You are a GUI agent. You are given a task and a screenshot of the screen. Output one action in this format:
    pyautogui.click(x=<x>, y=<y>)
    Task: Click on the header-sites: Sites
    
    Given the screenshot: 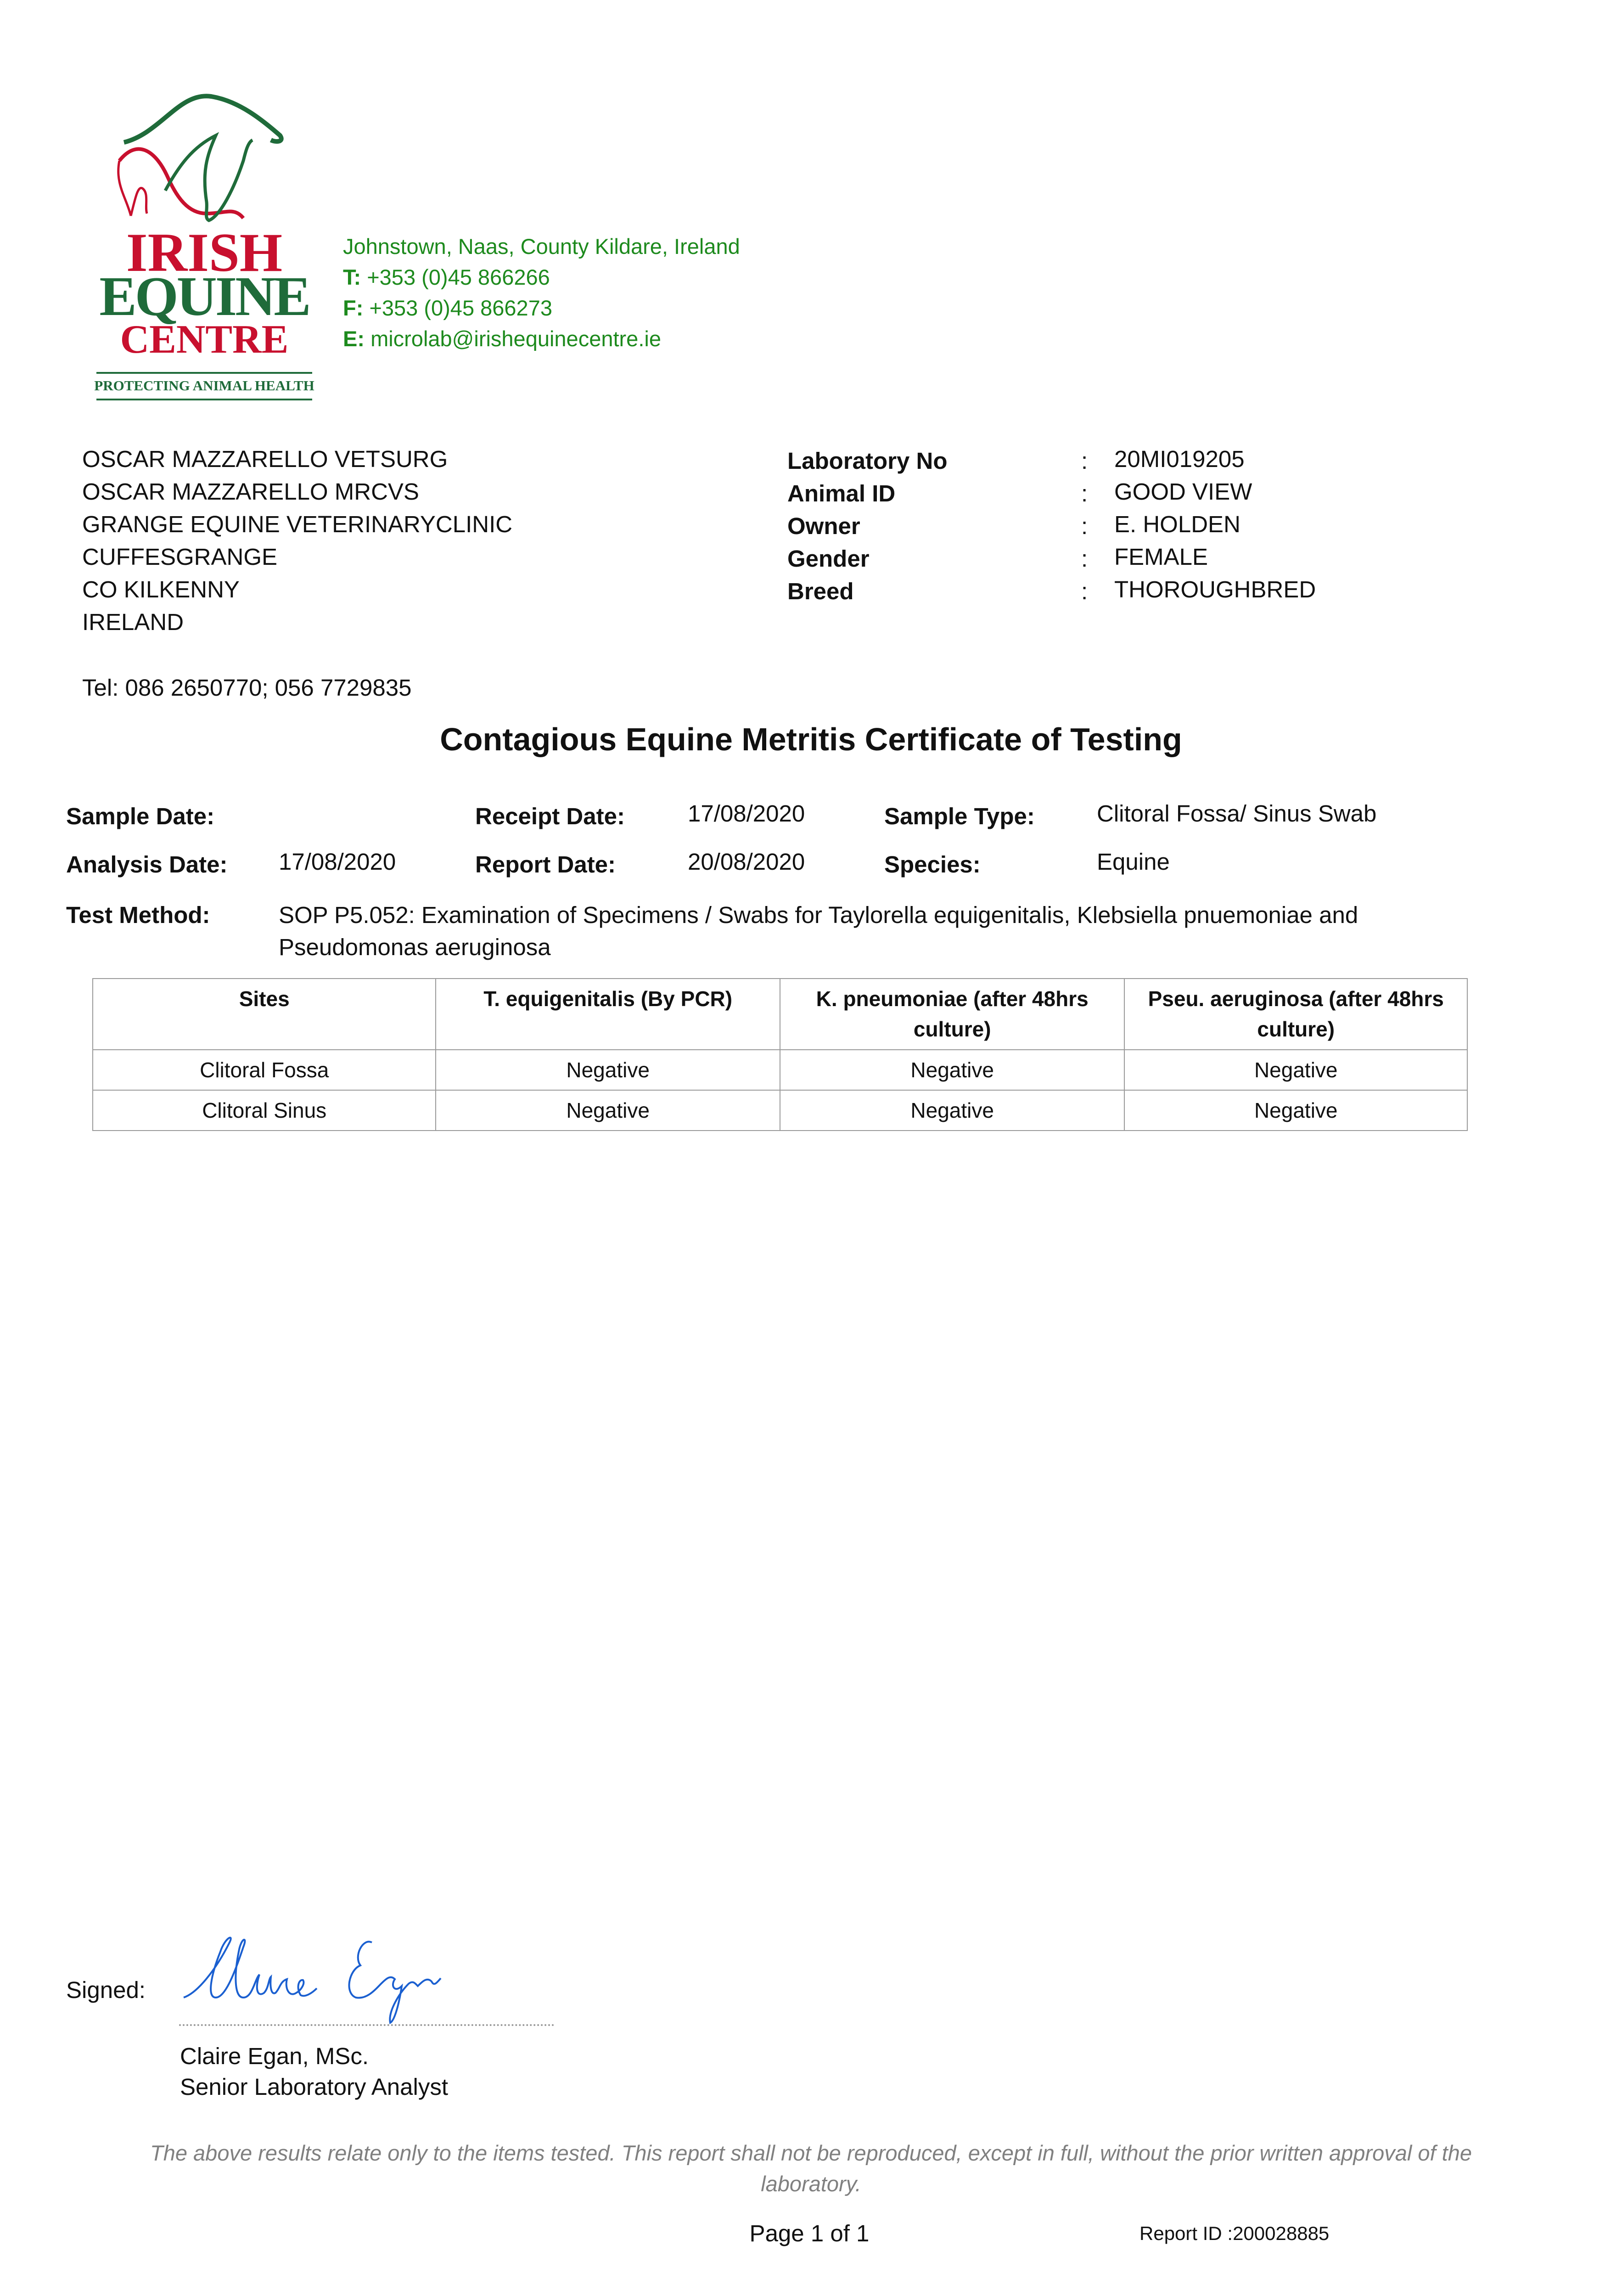 What is the action you would take?
    pyautogui.click(x=264, y=1014)
    